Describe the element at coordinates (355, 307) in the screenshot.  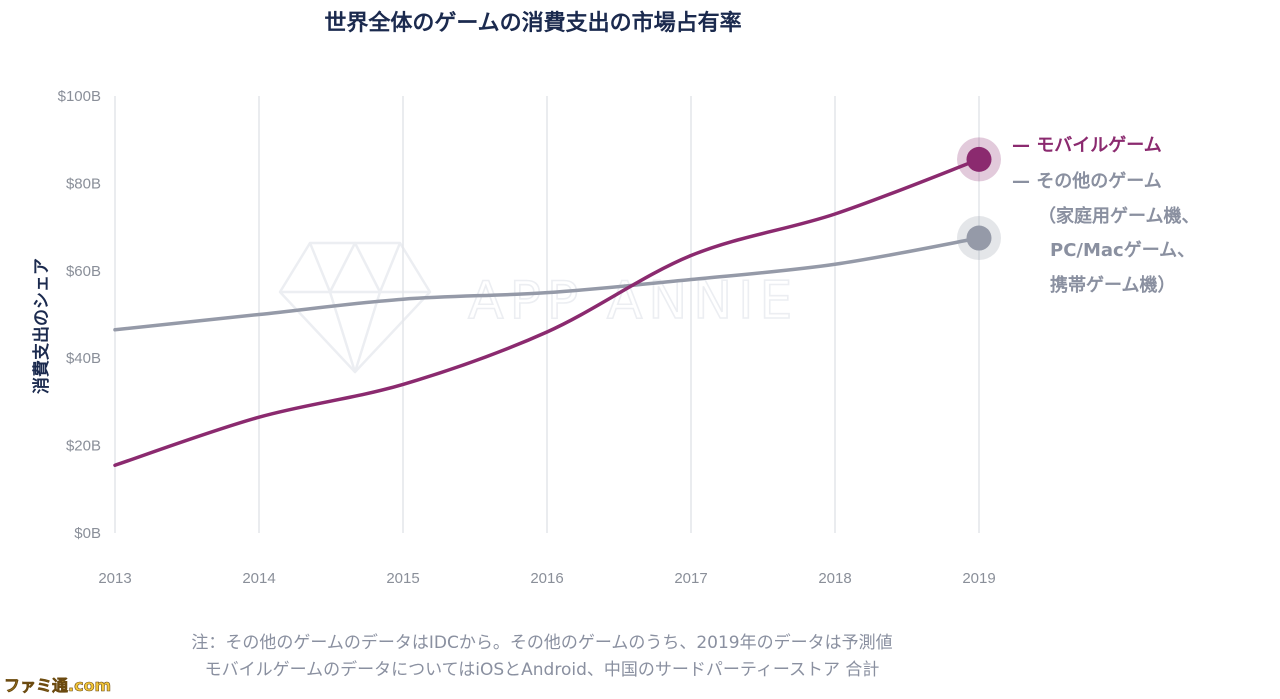
I see `diamond-watermark-icon` at that location.